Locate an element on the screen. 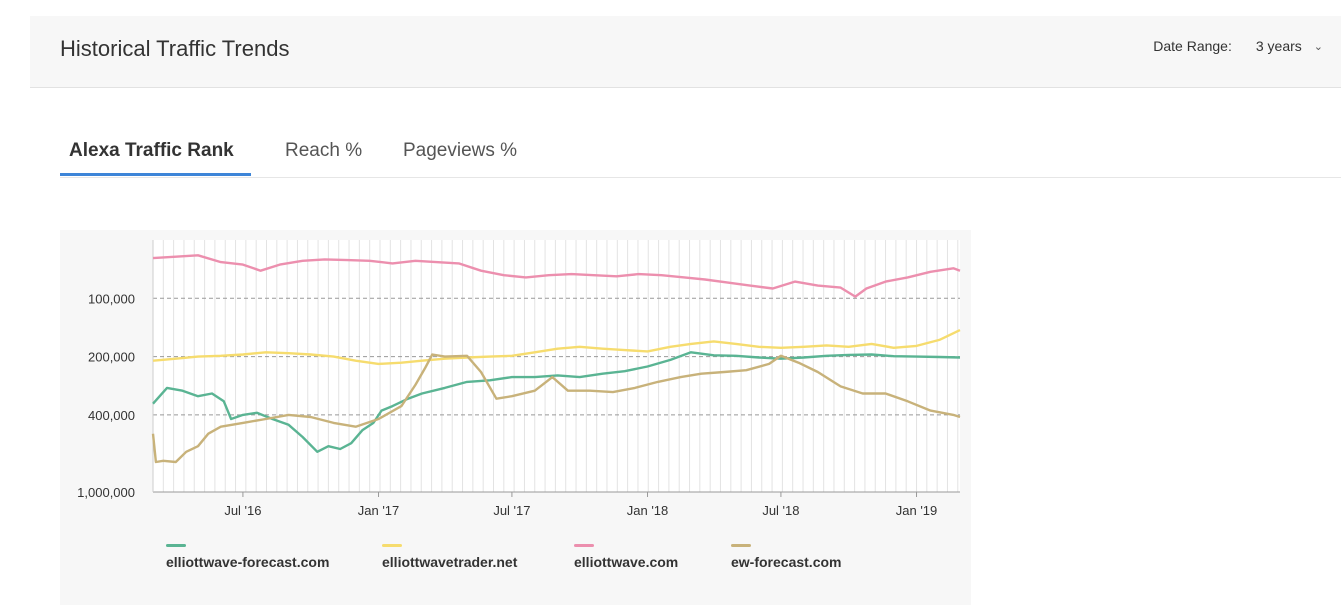 Image resolution: width=1341 pixels, height=613 pixels. legend-item-elliottwave-forecast: elliottwave-forecast.com is located at coordinates (247, 557).